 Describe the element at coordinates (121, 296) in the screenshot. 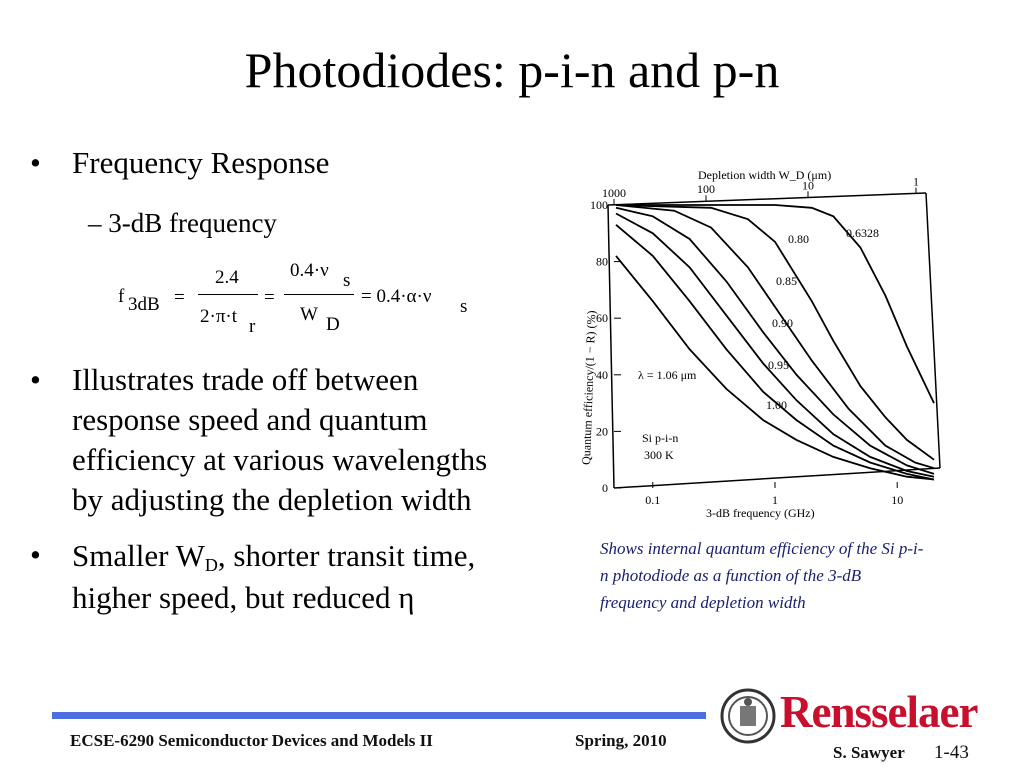

I see `eq-f: f` at that location.